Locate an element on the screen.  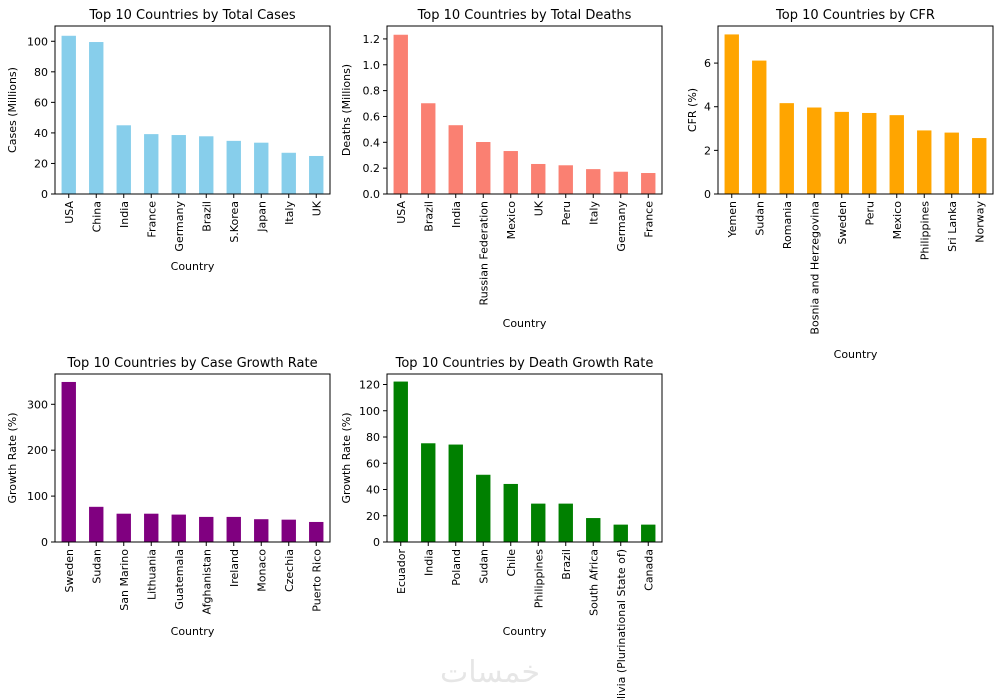
x-tick-label: Sri Lanka is located at coordinates (952, 226).